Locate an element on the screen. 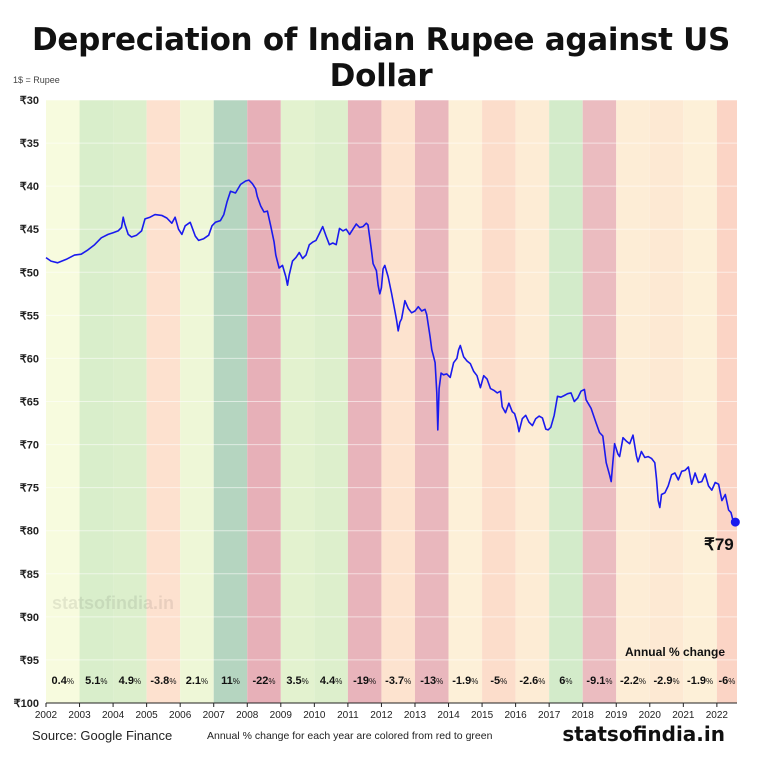 This screenshot has height=762, width=762. y-tick-label: ₹40 is located at coordinates (29, 187).